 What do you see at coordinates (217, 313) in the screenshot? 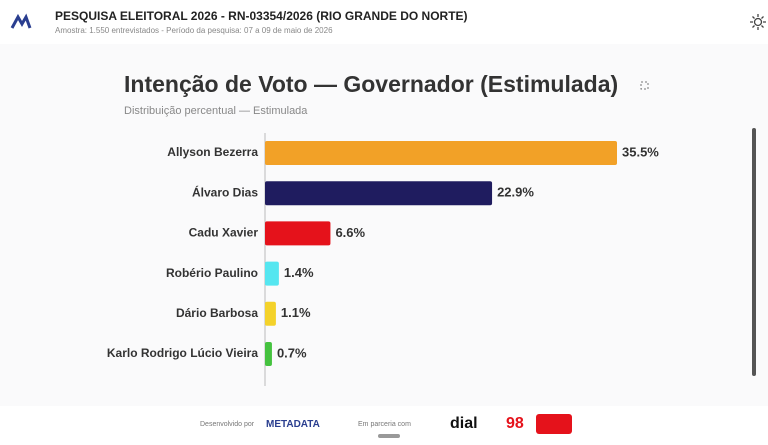
I see `category-label: Dário Barbosa` at bounding box center [217, 313].